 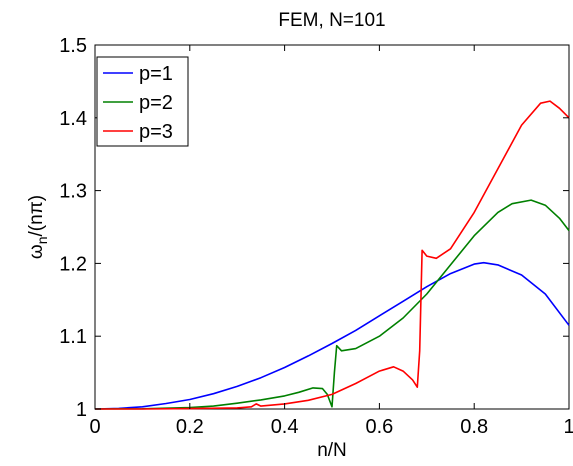 What do you see at coordinates (73, 337) in the screenshot?
I see `y-tick-label: 1.1` at bounding box center [73, 337].